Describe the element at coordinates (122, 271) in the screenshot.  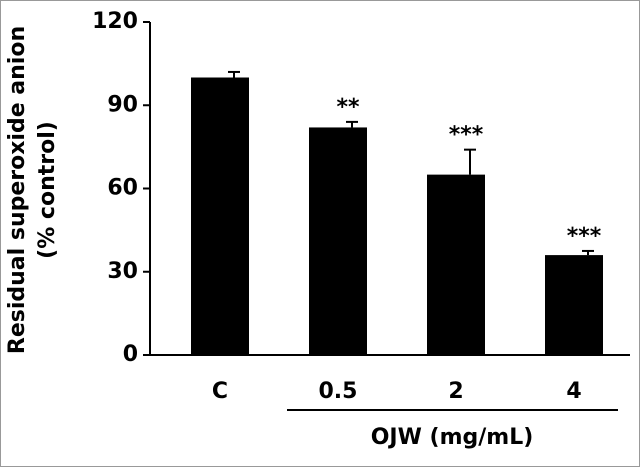
I see `y-tick-label: 30` at that location.